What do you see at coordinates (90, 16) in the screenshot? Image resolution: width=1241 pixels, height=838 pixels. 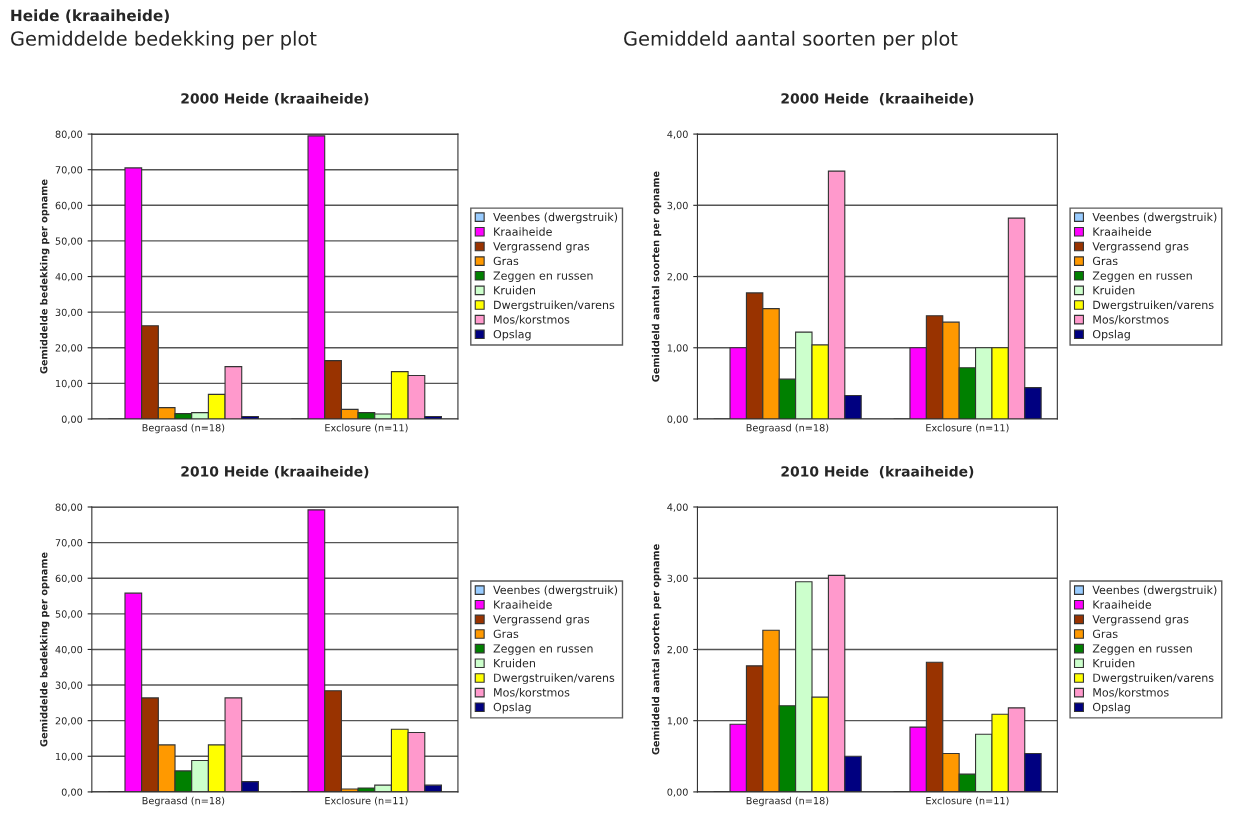 I see `text: Heide (kraaiheide)` at bounding box center [90, 16].